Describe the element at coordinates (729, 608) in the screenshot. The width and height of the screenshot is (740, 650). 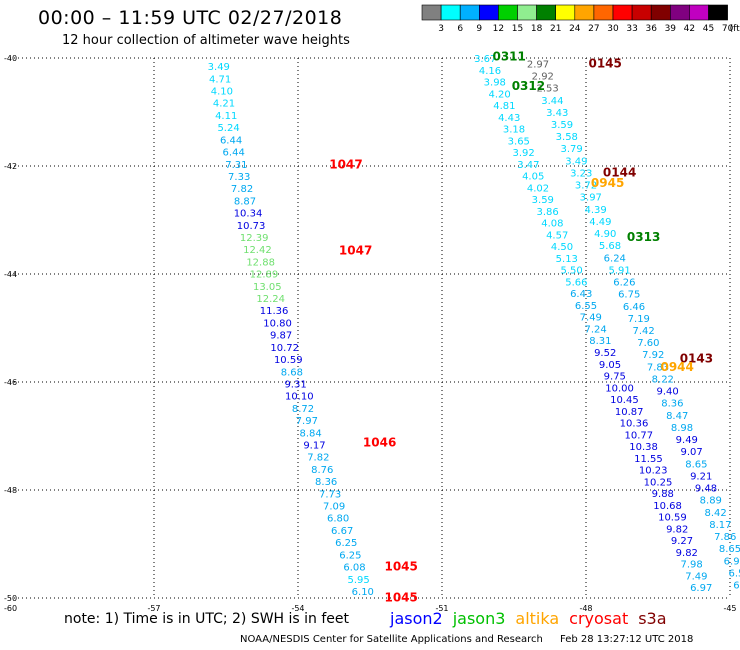
I see `x-tick-label: -45` at that location.